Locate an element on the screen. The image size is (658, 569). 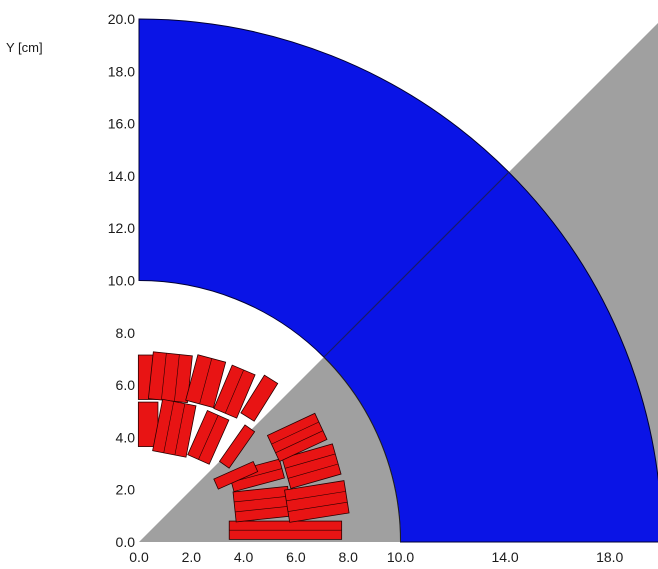
y-tick-label: 20.0 is located at coordinates (121, 19).